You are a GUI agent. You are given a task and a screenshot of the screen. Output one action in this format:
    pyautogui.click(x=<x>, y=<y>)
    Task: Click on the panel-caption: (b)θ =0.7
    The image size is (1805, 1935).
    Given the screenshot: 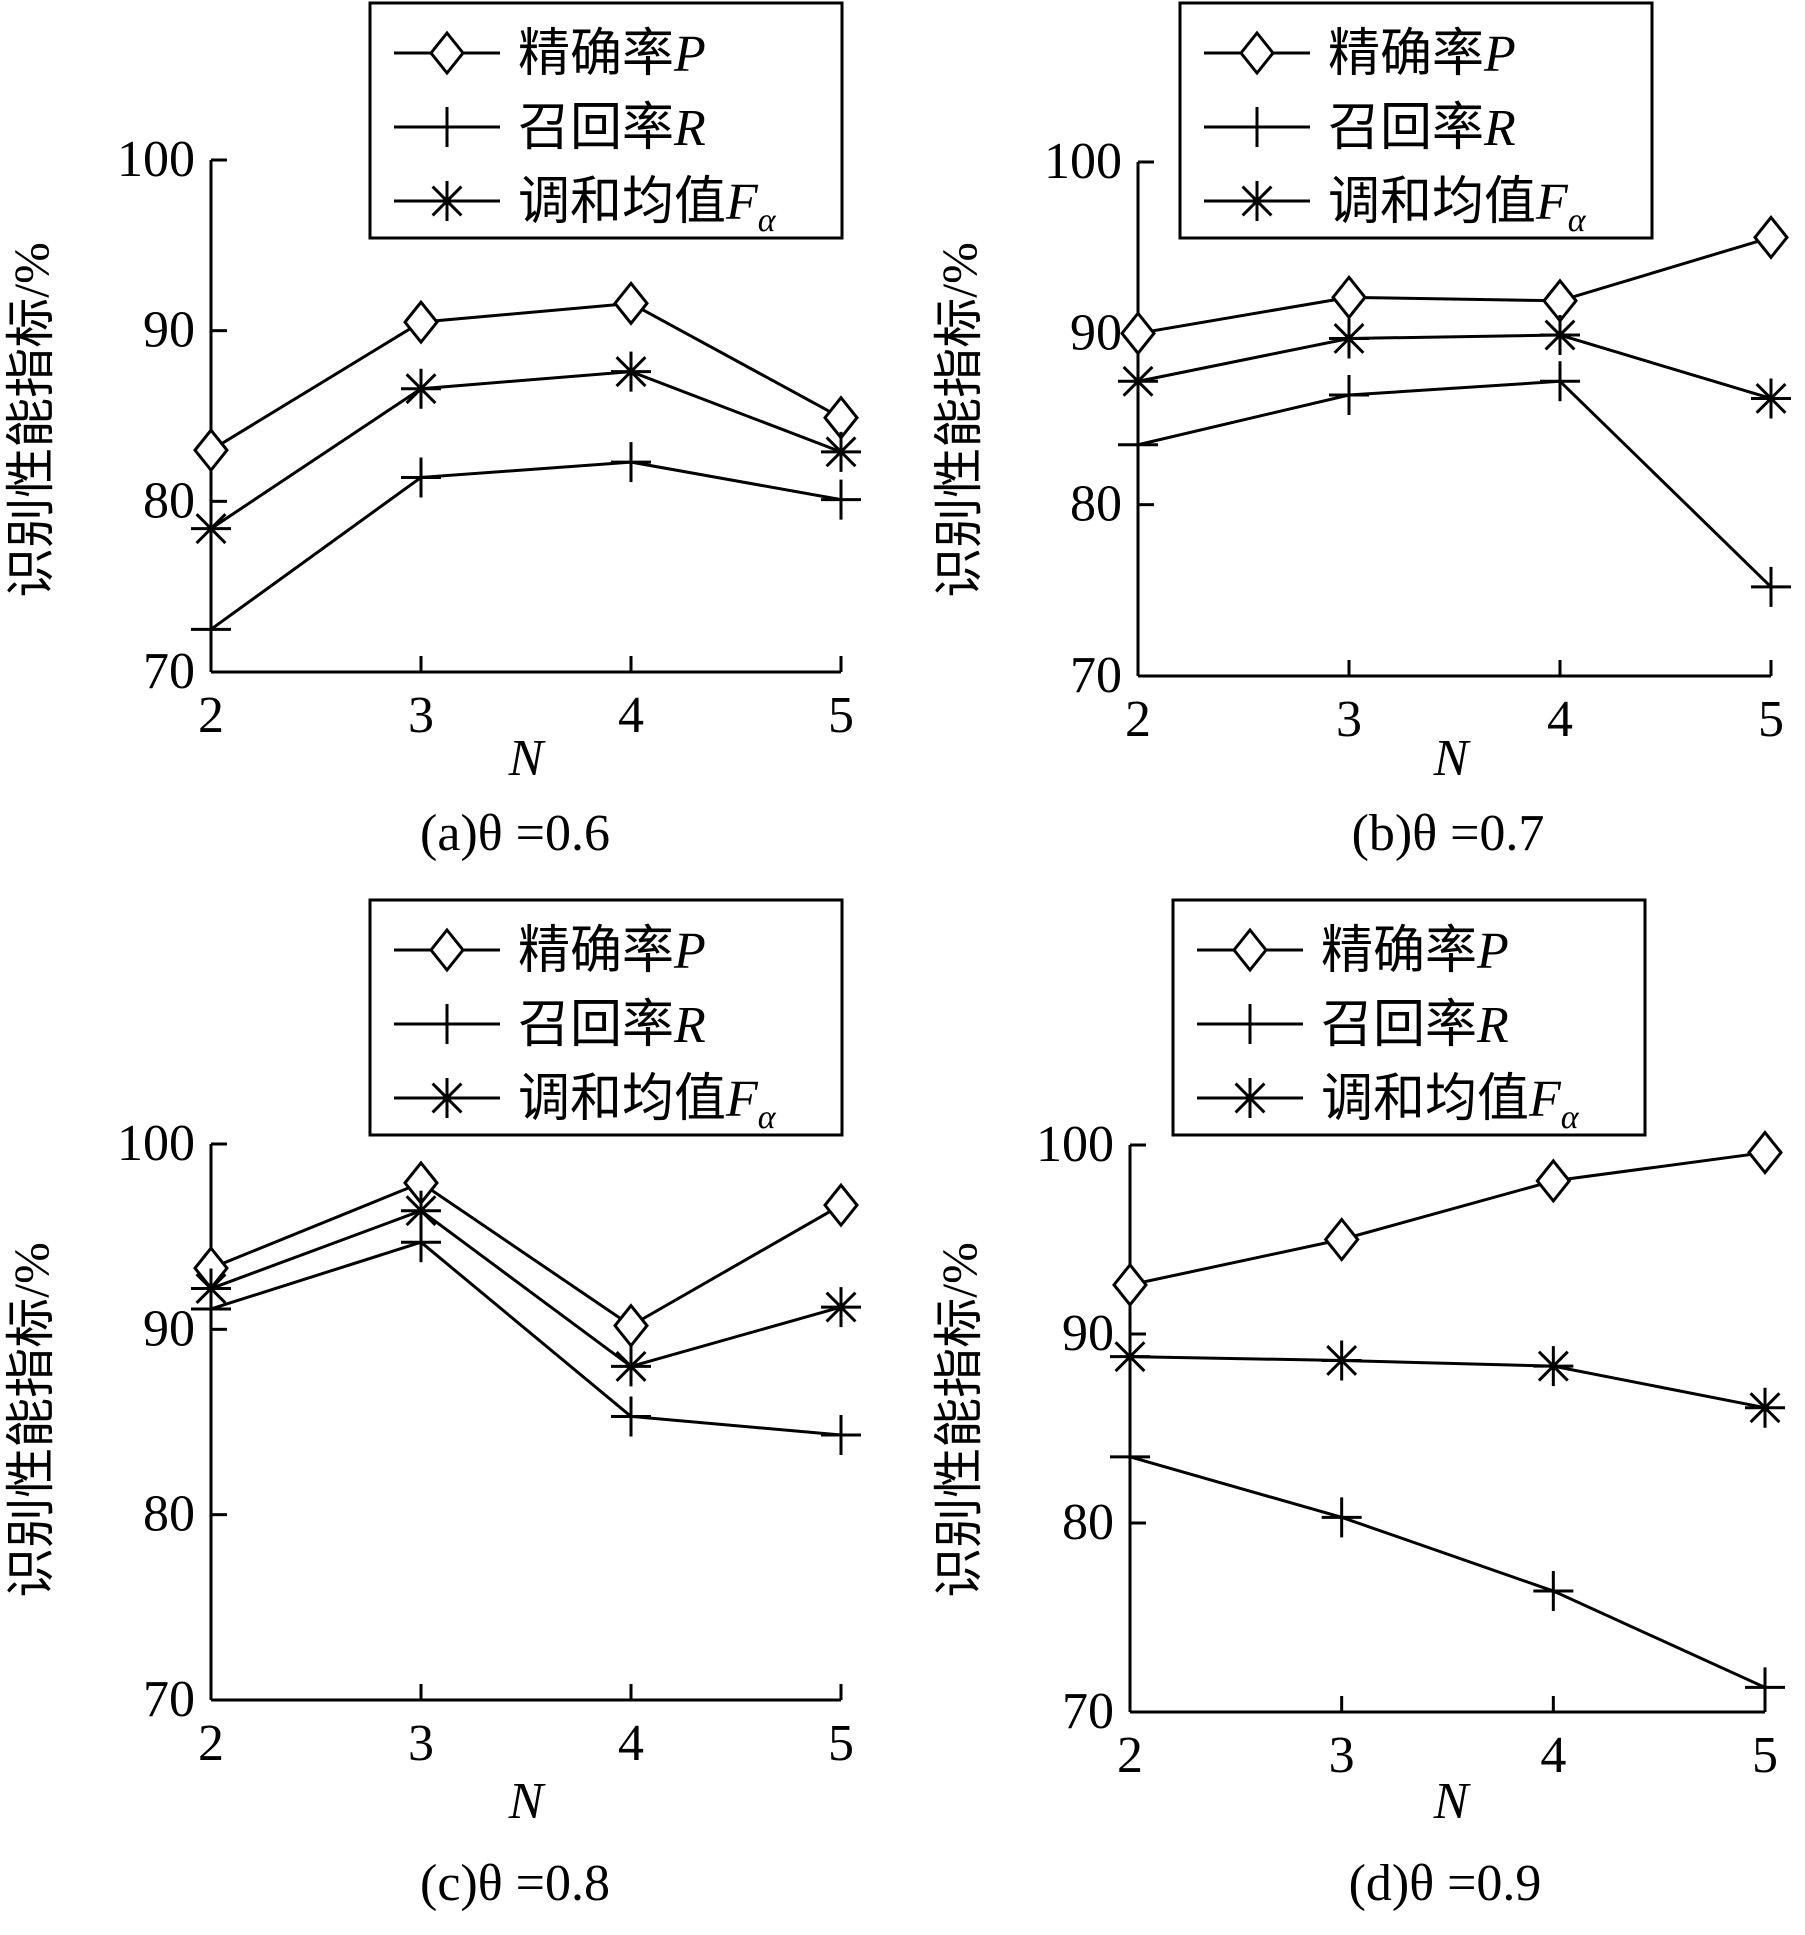 What is the action you would take?
    pyautogui.click(x=1448, y=833)
    